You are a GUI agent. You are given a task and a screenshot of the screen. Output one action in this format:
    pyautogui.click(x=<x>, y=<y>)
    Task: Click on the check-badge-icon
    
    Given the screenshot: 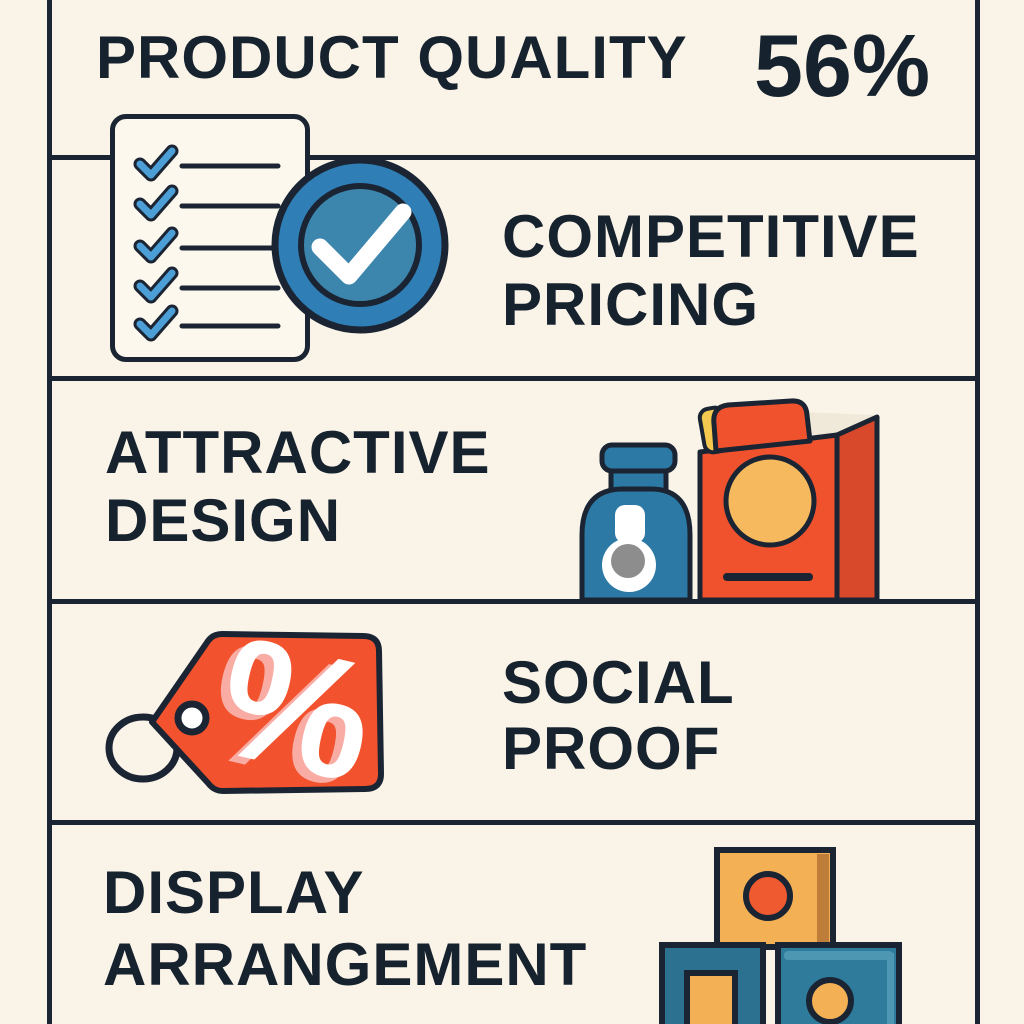 What is the action you would take?
    pyautogui.click(x=360, y=245)
    